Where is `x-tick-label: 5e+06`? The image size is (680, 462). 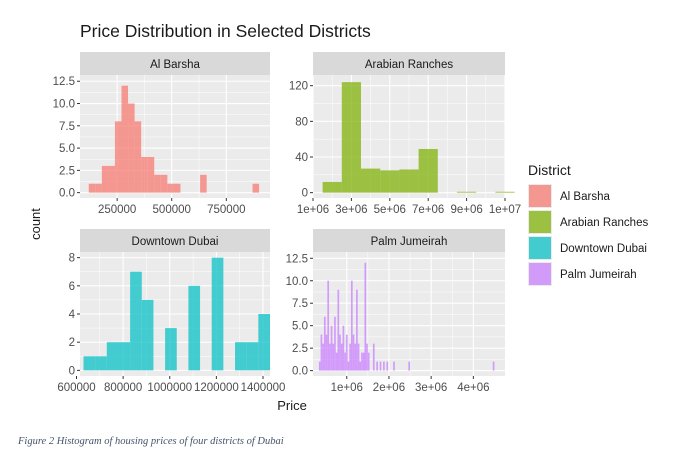 x-tick-label: 5e+06 is located at coordinates (390, 210).